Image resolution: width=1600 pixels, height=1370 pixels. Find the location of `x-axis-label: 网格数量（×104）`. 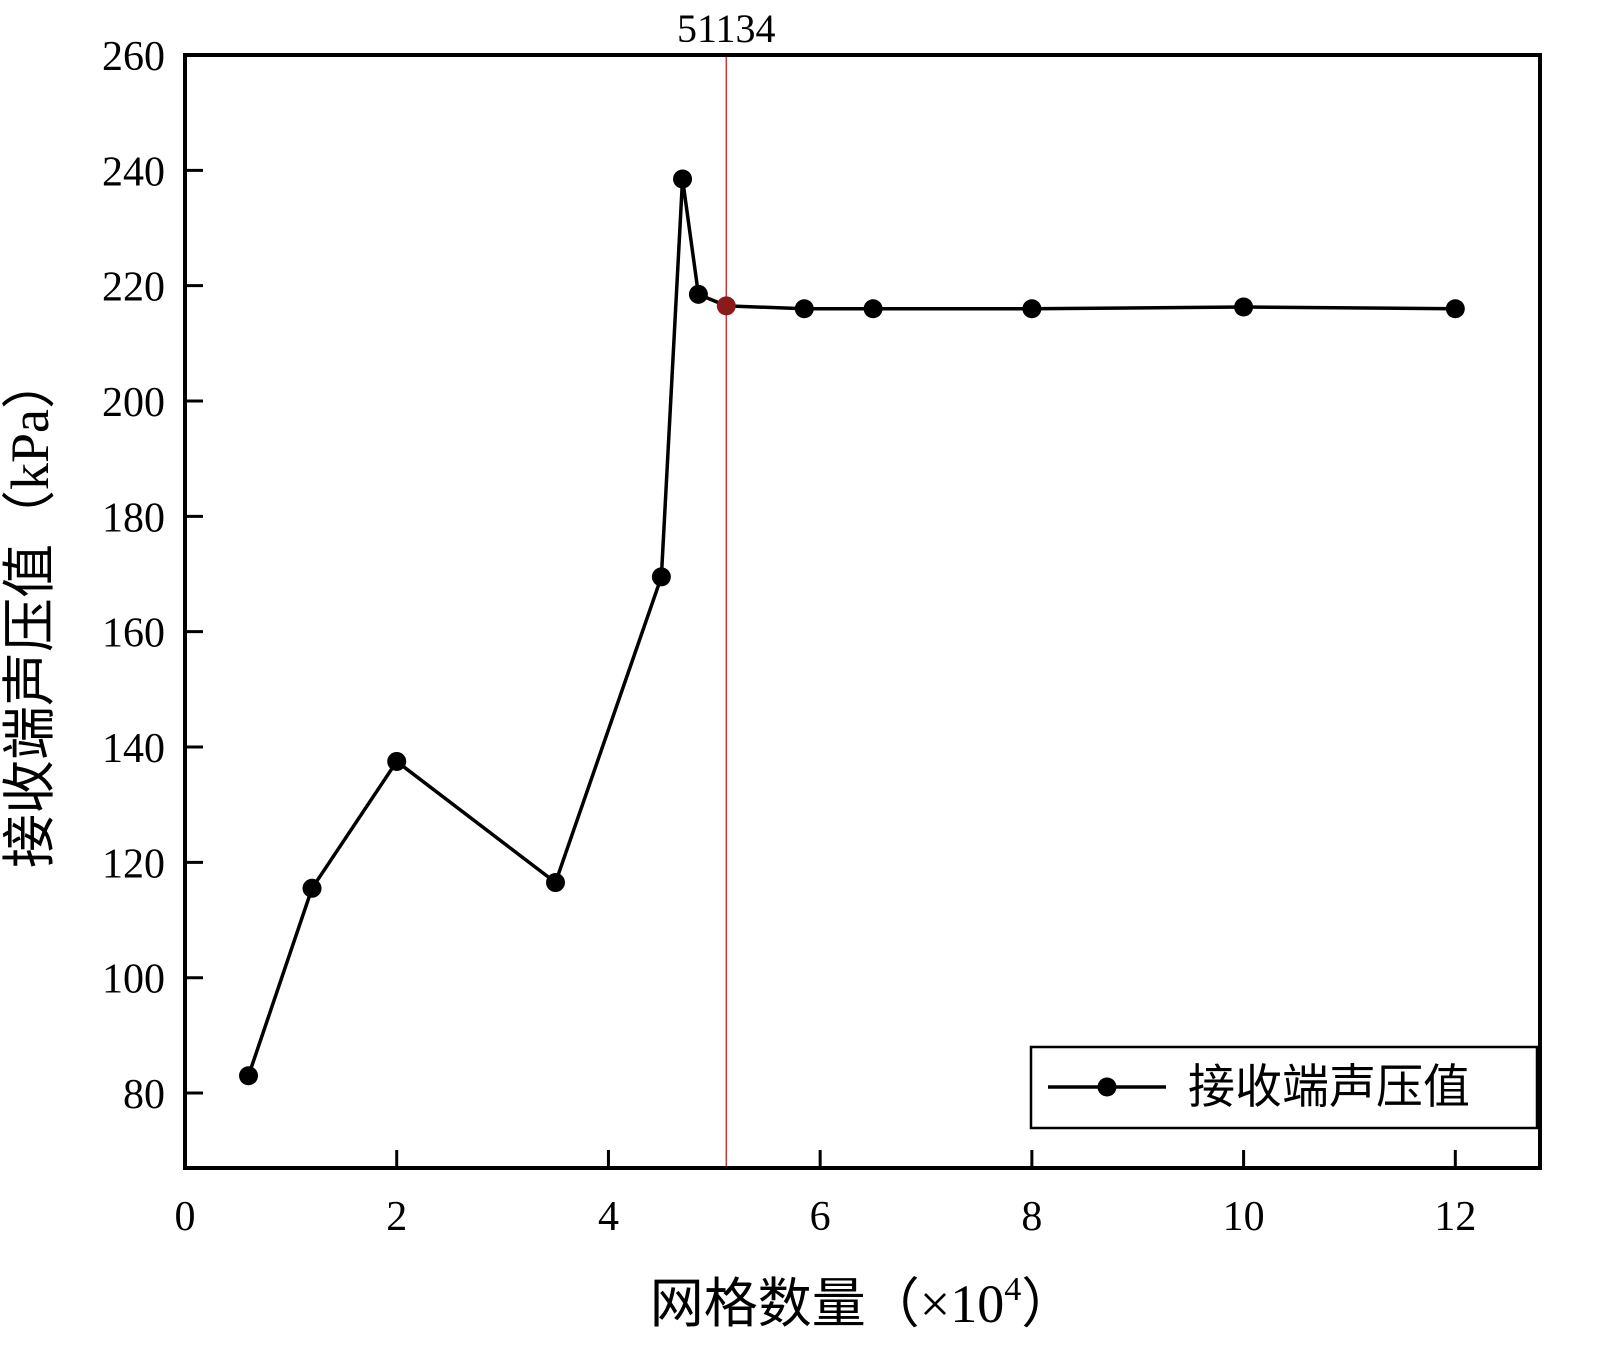

x-axis-label: 网格数量（×104） is located at coordinates (862, 1302).